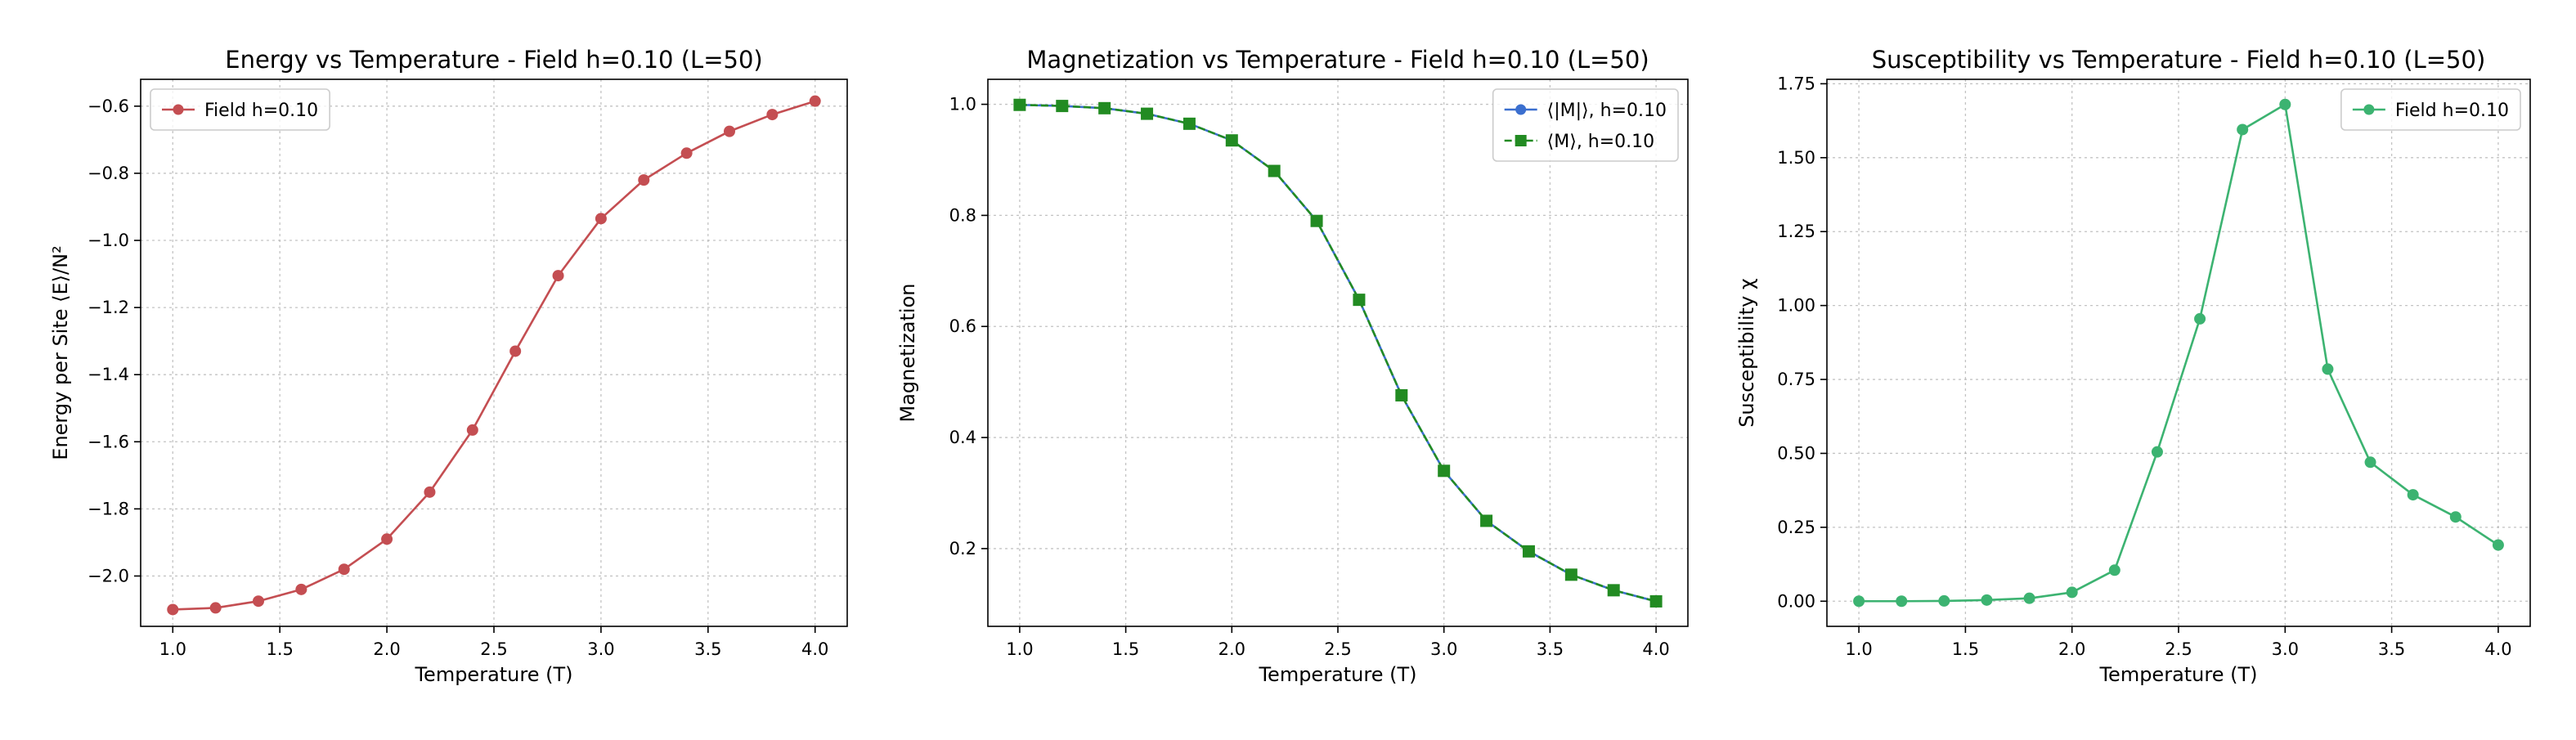 The image size is (2576, 740). I want to click on y-tick-label: 1.00, so click(1796, 306).